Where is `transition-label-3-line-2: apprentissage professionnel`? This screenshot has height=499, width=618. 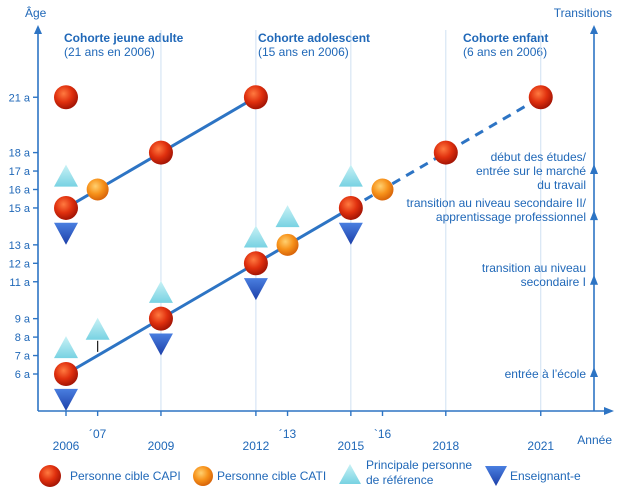 transition-label-3-line-2: apprentissage professionnel is located at coordinates (511, 217).